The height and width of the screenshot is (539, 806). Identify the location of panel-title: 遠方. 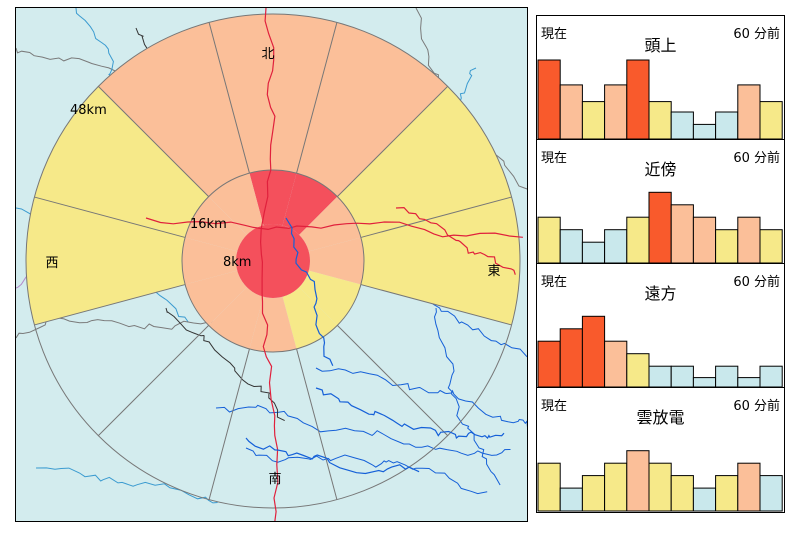
(660, 293).